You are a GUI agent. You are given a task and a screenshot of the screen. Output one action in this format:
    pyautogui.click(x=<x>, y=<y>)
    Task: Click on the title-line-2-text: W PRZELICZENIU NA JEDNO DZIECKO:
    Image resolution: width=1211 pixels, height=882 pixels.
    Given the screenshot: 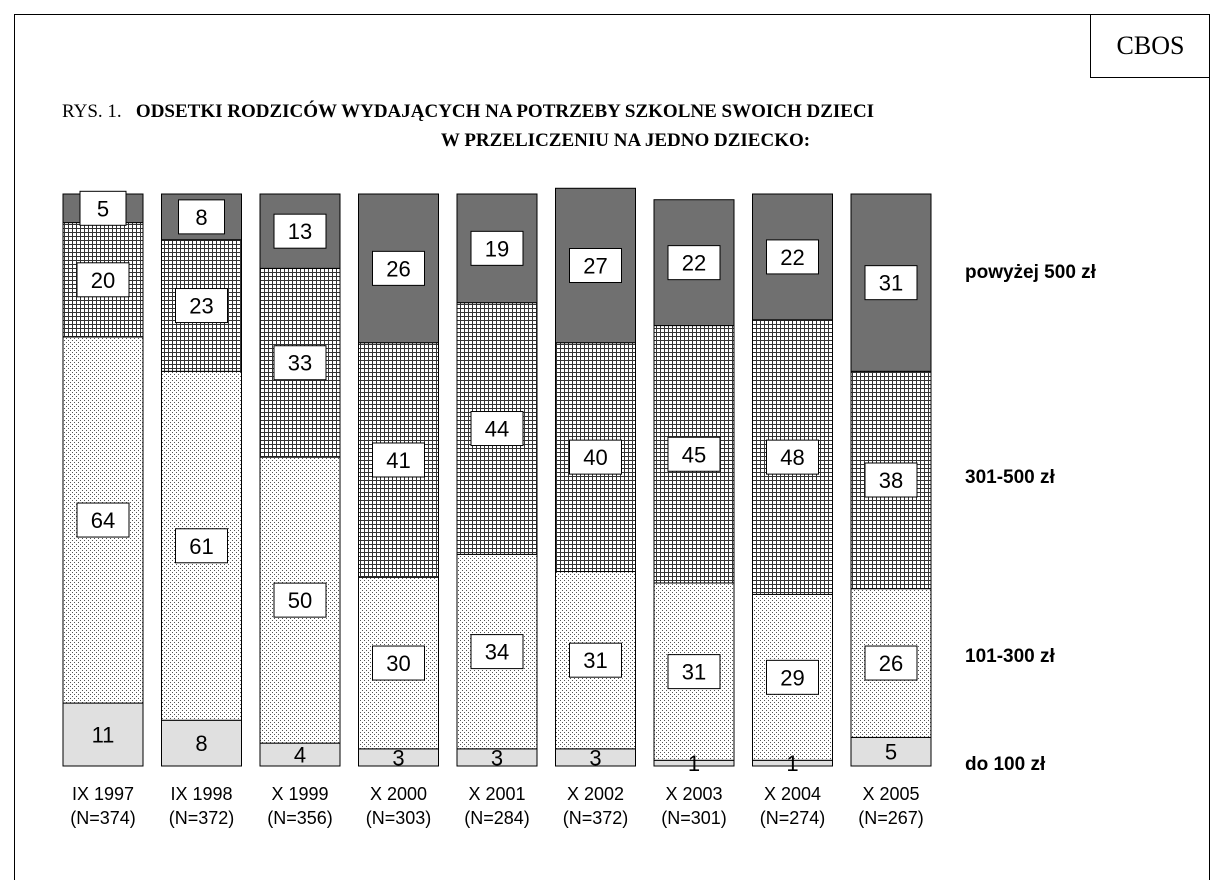 What is the action you would take?
    pyautogui.click(x=625, y=140)
    